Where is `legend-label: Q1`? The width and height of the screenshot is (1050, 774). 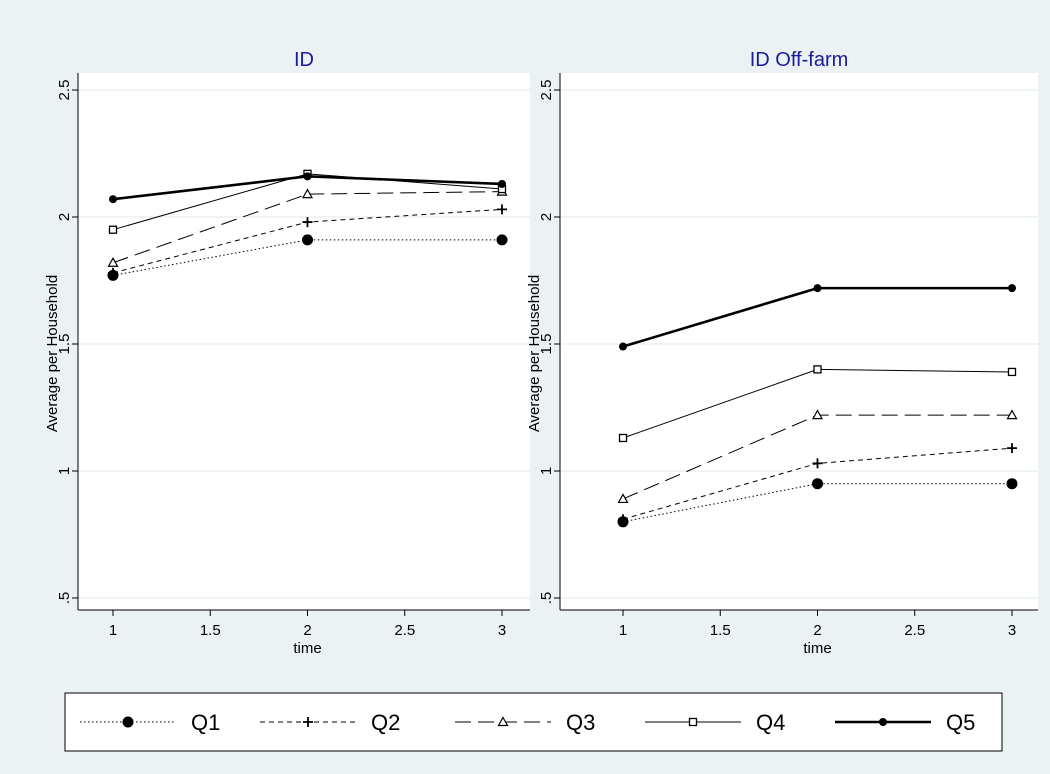
legend-label: Q1 is located at coordinates (205, 722).